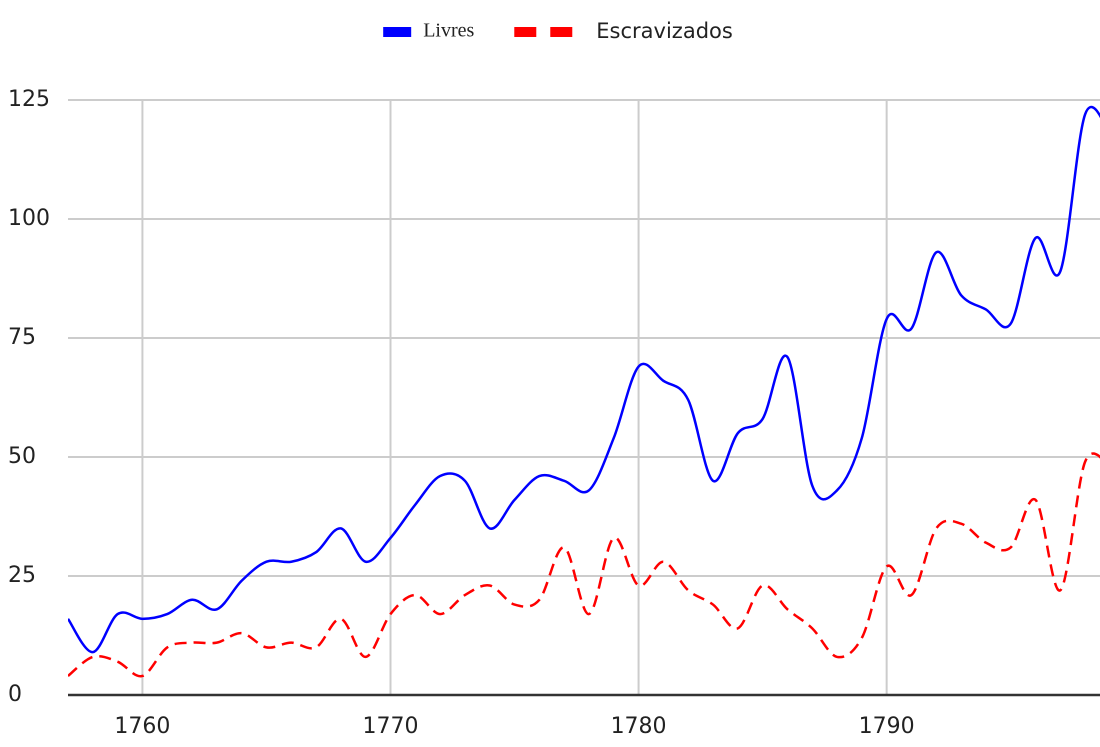 The width and height of the screenshot is (1100, 747). Describe the element at coordinates (448, 31) in the screenshot. I see `legend-label: Livres` at that location.